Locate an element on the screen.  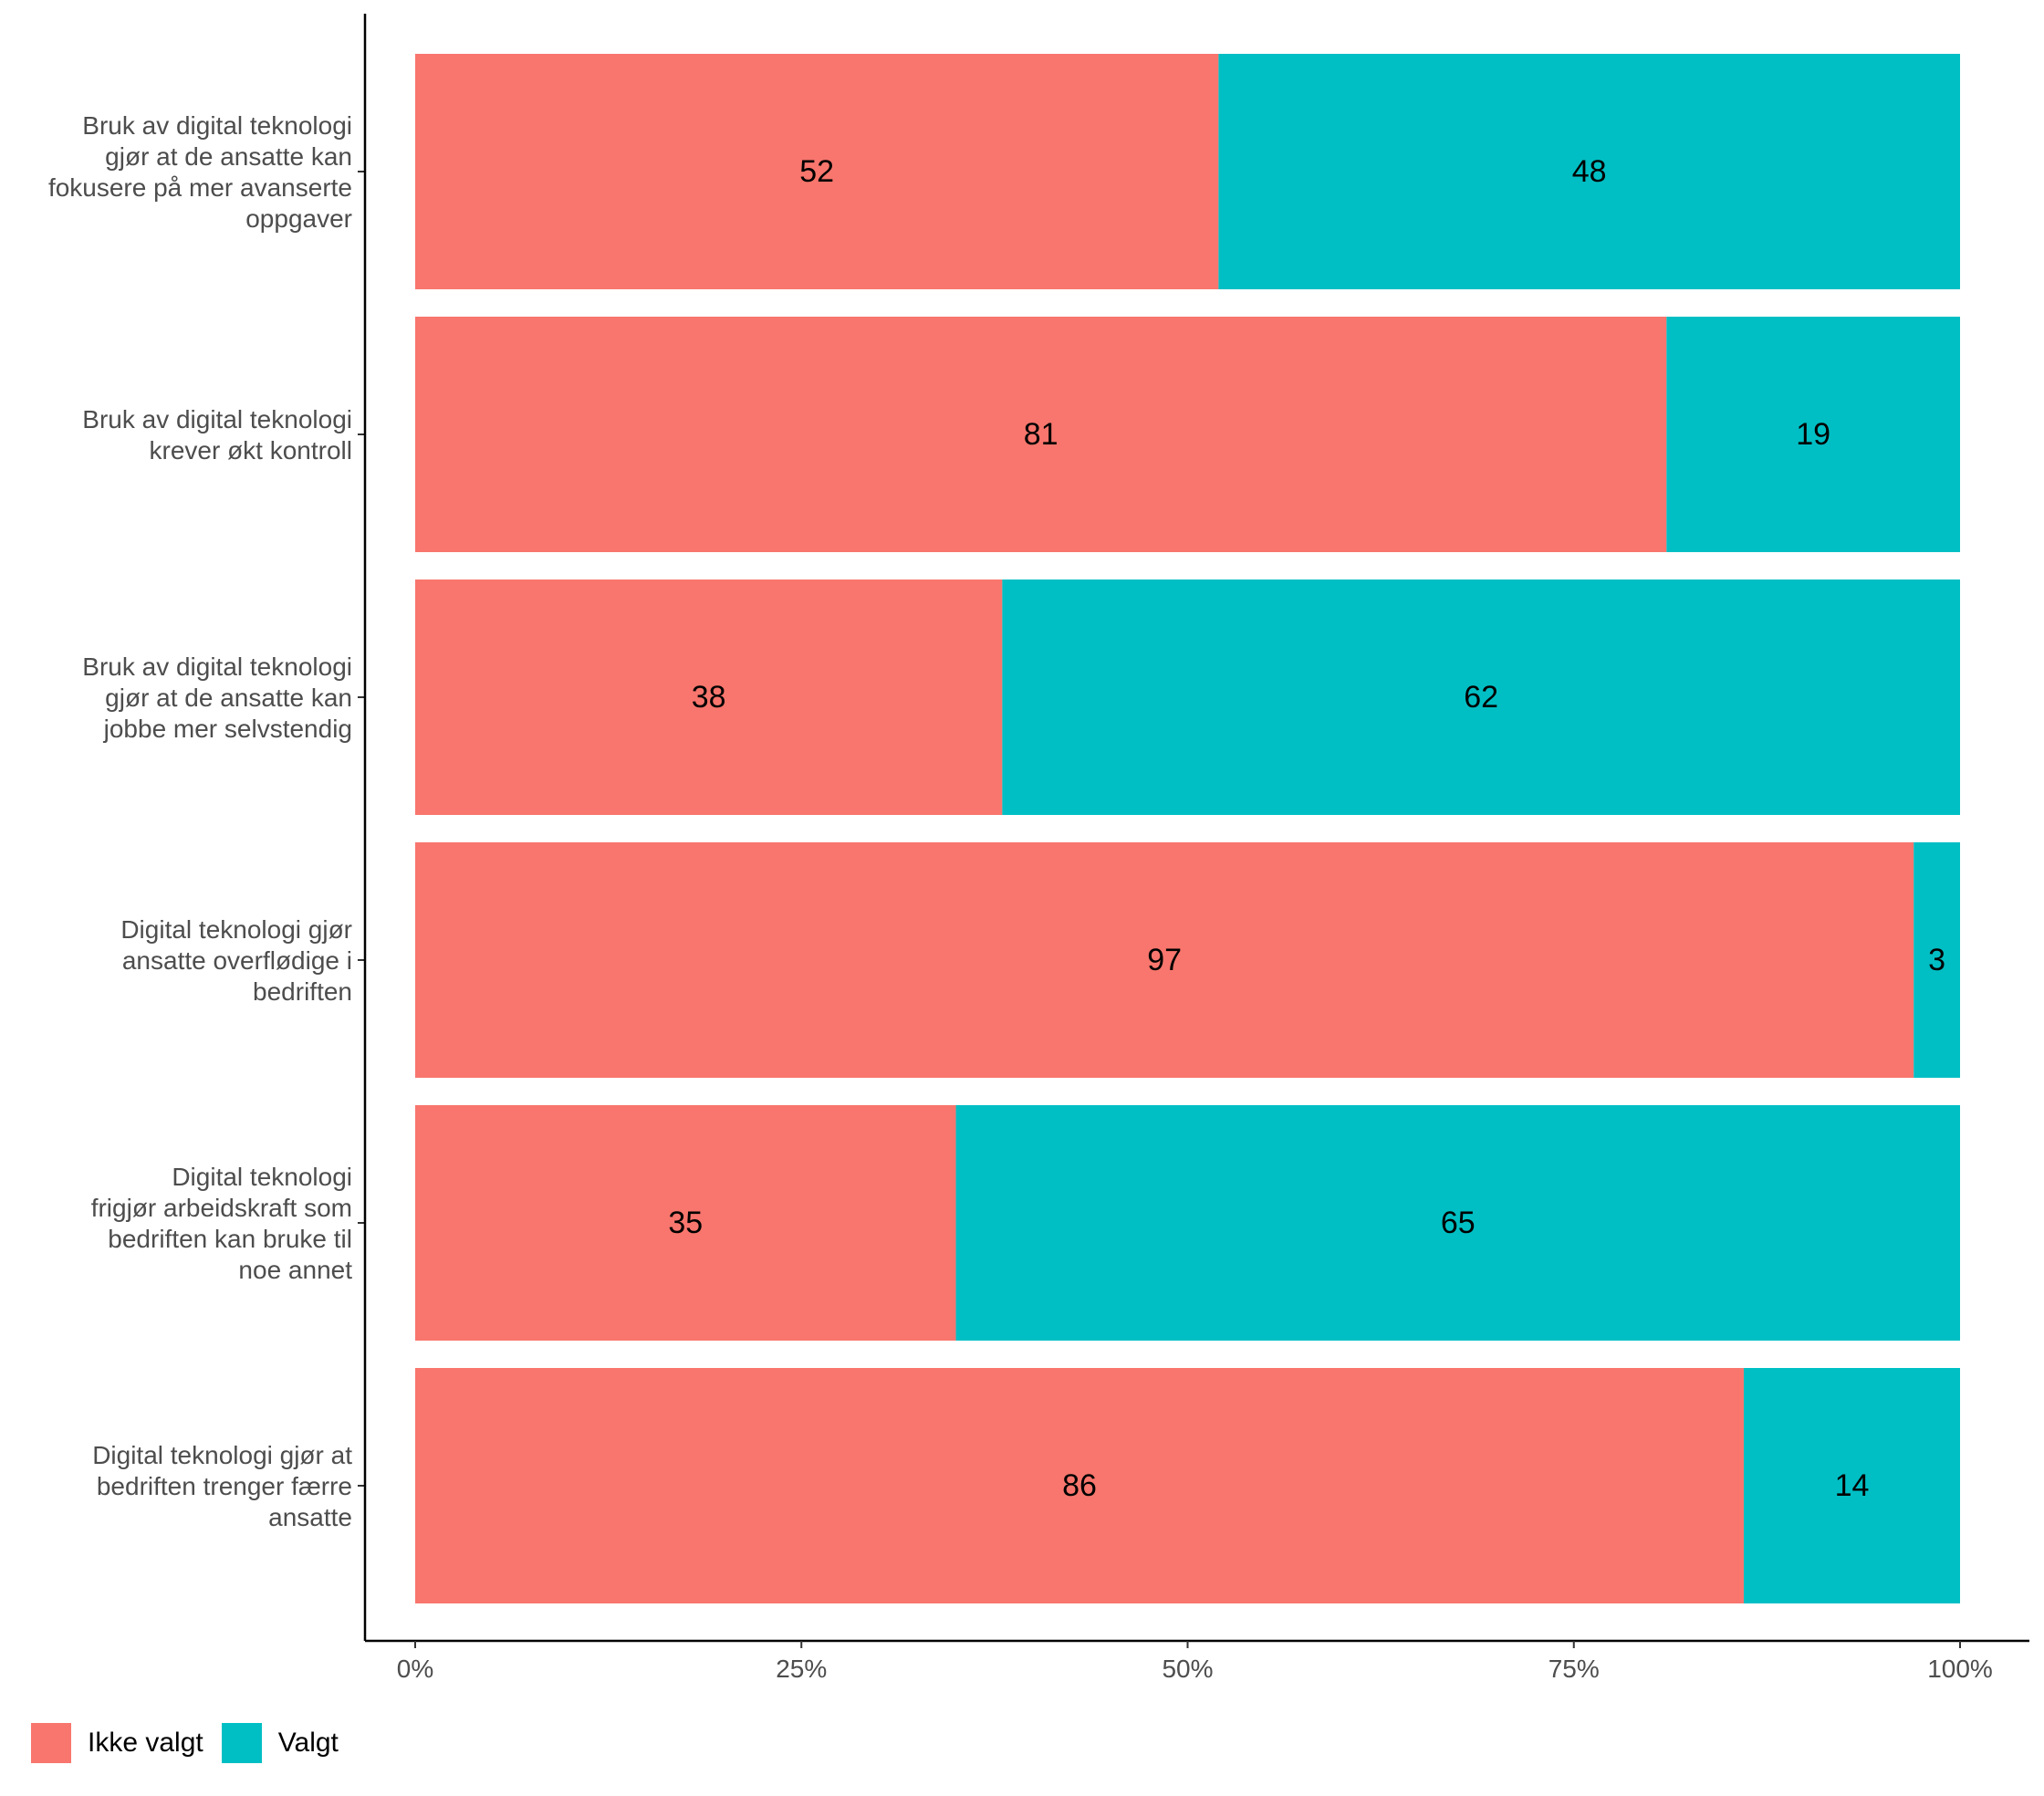
x-tick-label-0: 0% is located at coordinates (415, 1669).